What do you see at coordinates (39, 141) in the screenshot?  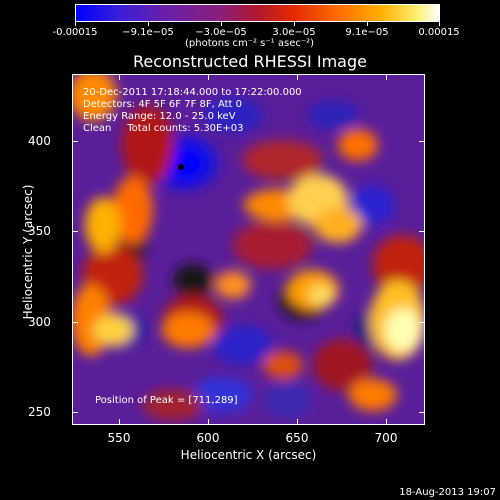 I see `y-tick-label: 400` at bounding box center [39, 141].